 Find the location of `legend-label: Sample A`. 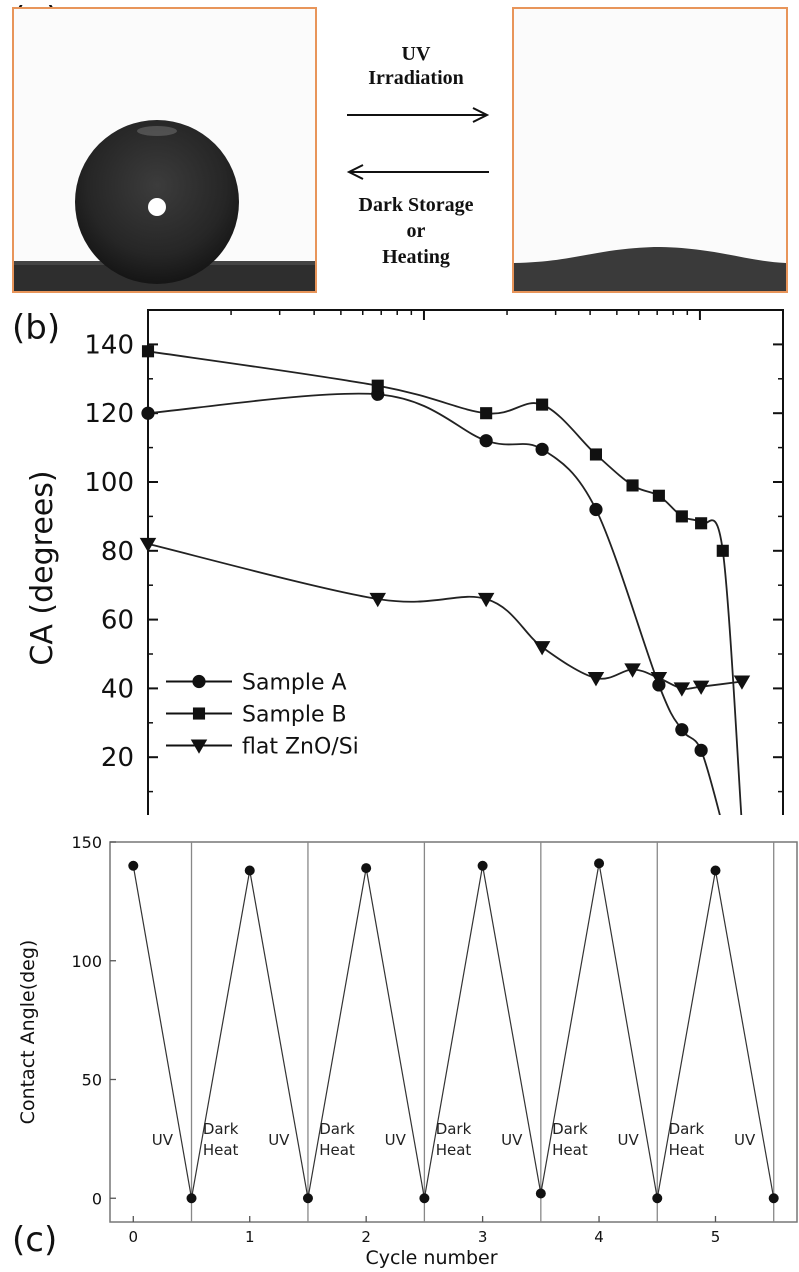

legend-label: Sample A is located at coordinates (294, 683).